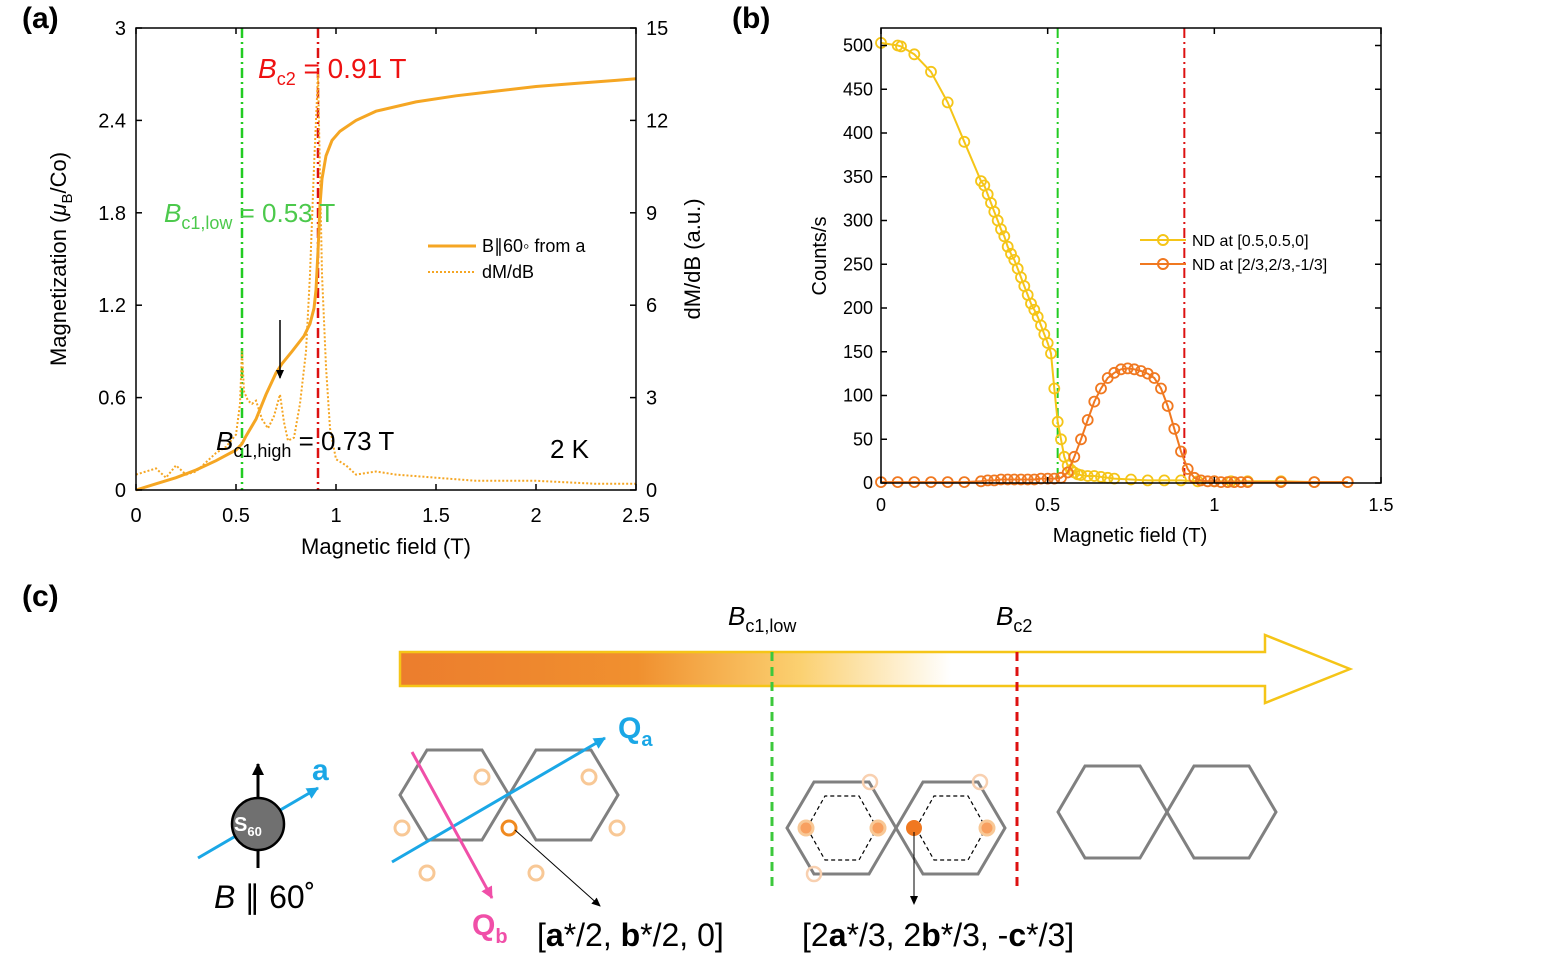  Describe the element at coordinates (498, 800) in the screenshot. I see `qa-arrow` at that location.